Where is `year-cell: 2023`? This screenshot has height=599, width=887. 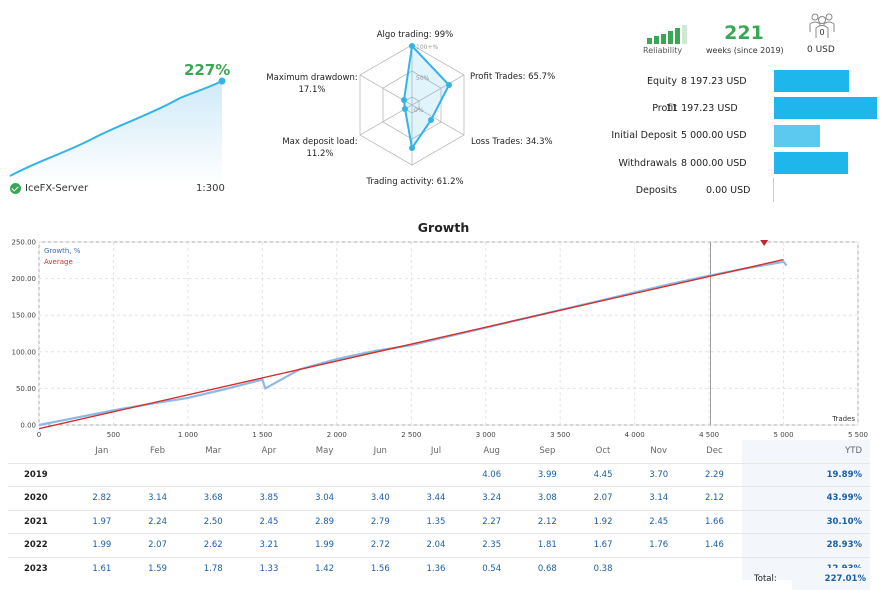 year-cell: 2023 is located at coordinates (36, 568).